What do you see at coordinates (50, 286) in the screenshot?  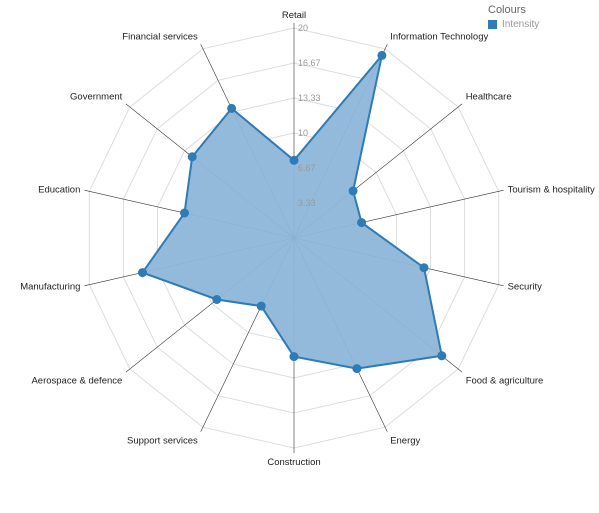 I see `category-label: Manufacturing` at bounding box center [50, 286].